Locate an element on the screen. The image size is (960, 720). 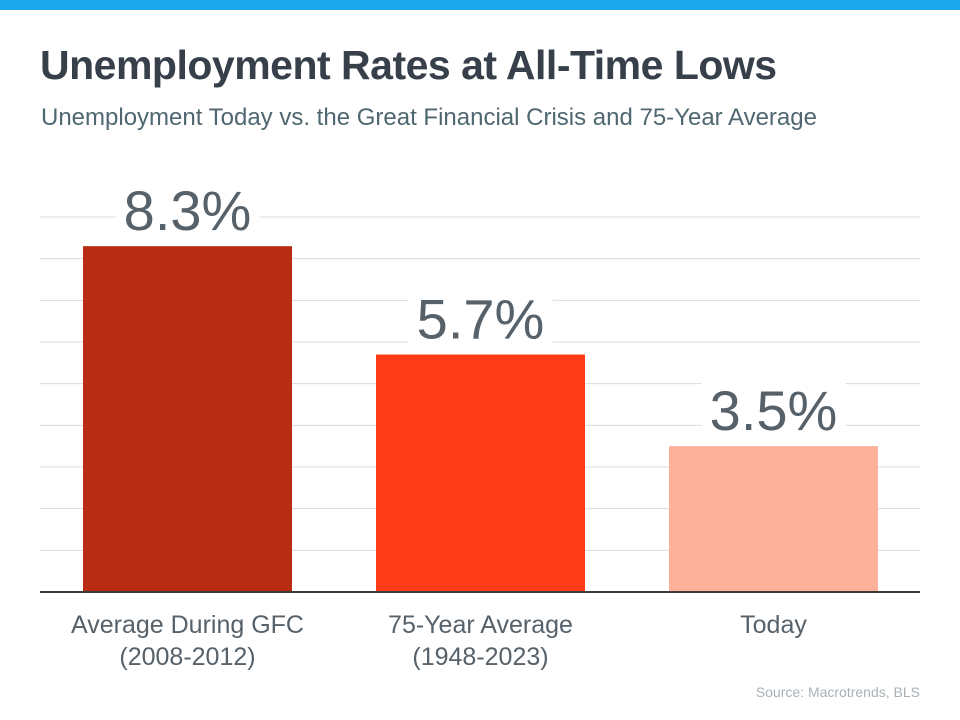
value-label: 5.7% is located at coordinates (481, 319).